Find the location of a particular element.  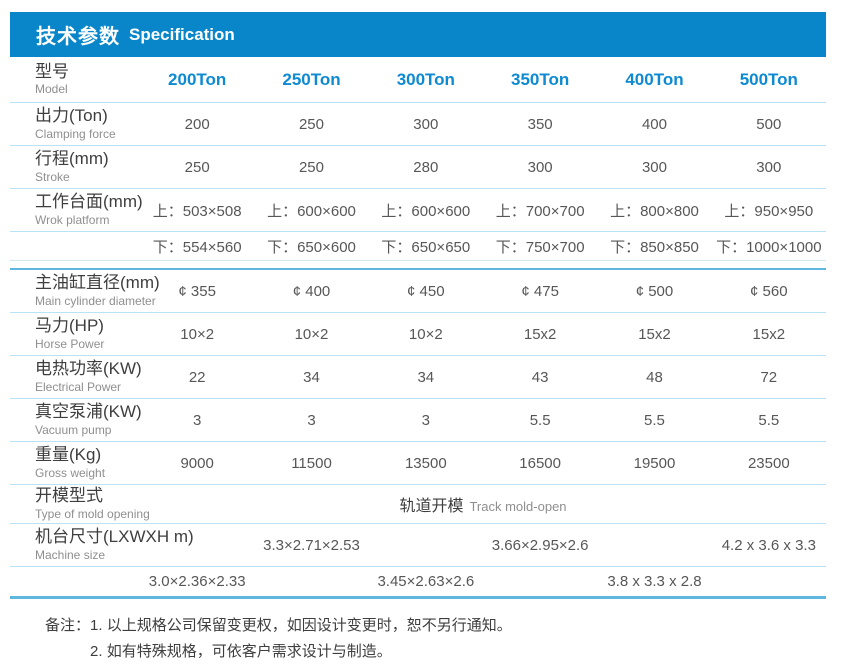

row-label: 真空泵浦(KW) Vacuum pump is located at coordinates (76, 420).